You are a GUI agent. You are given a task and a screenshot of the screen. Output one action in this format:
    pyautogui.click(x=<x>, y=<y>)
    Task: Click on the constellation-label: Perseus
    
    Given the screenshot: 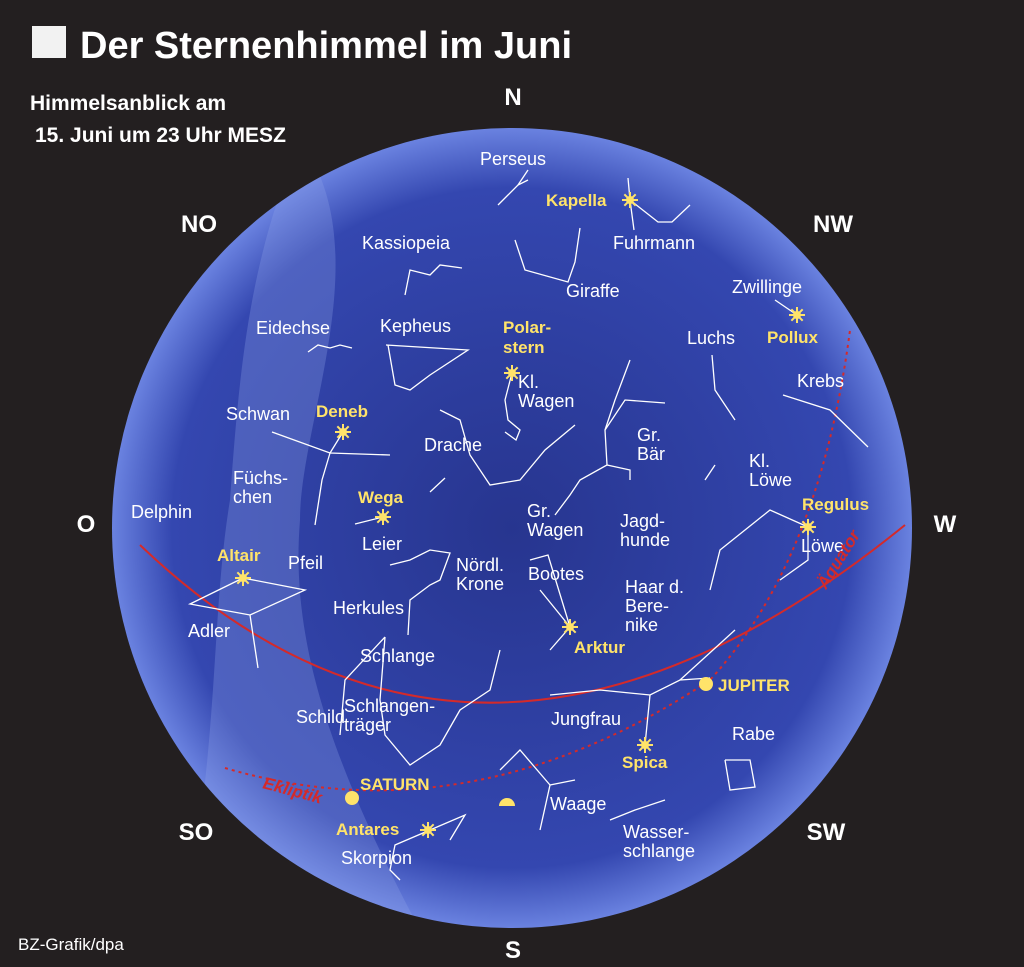 What is the action you would take?
    pyautogui.click(x=513, y=159)
    